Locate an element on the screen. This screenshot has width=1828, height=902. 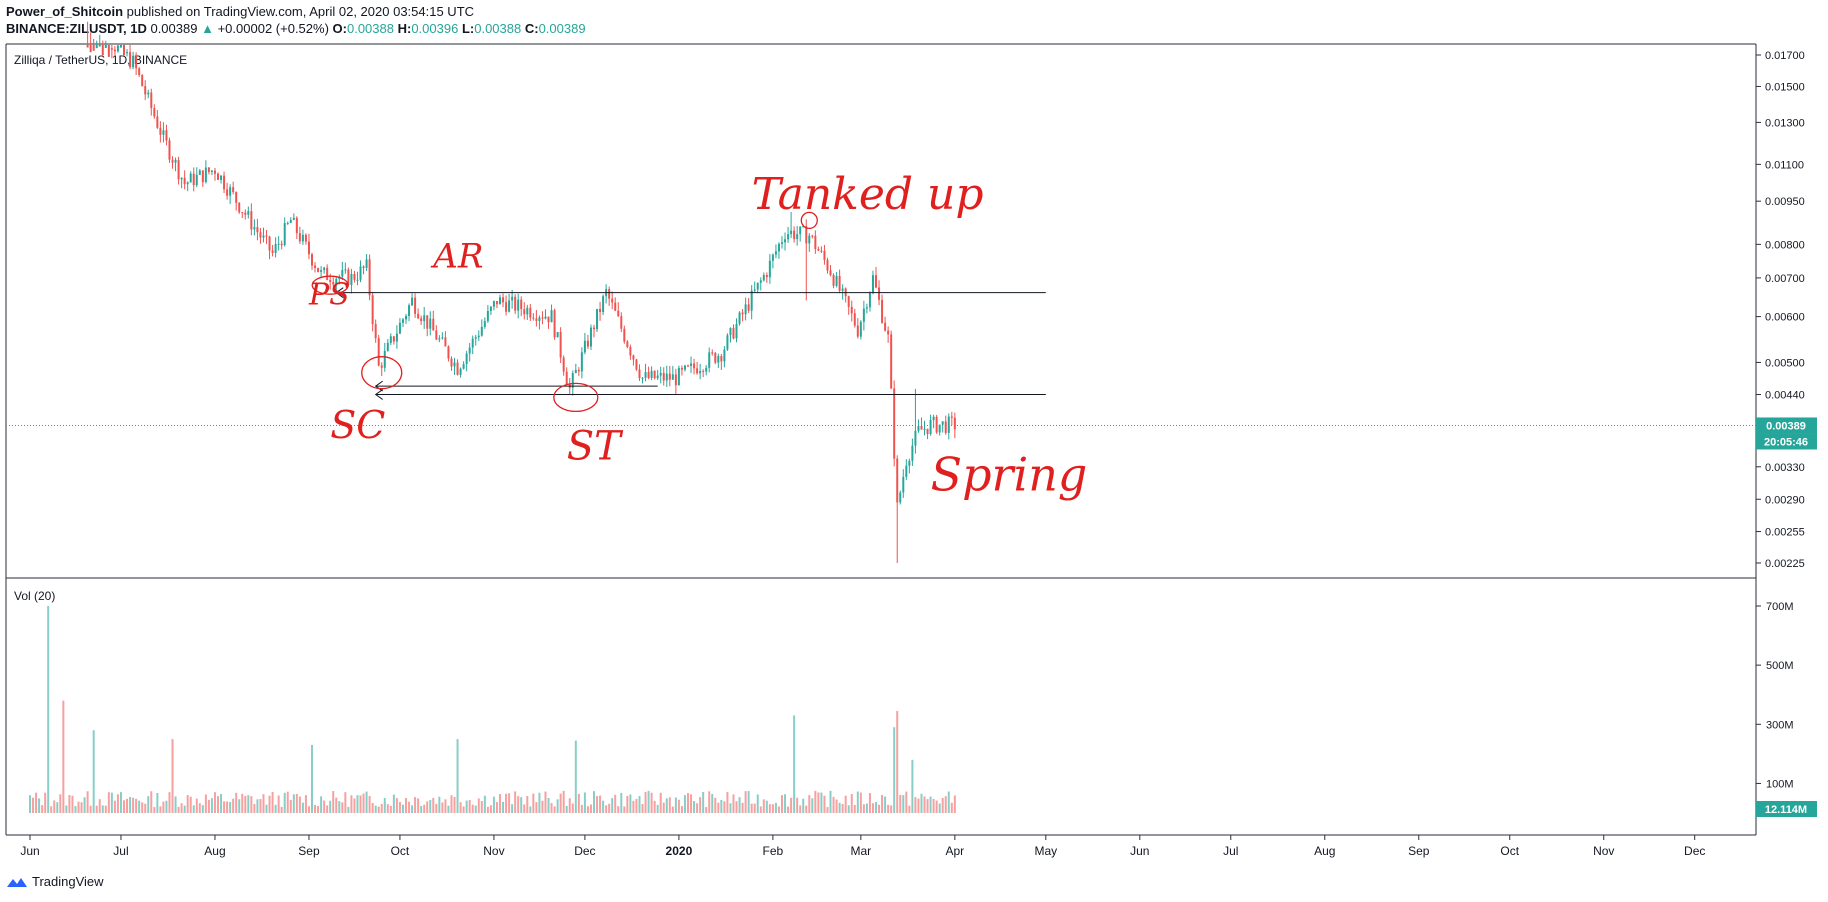
author: Power_of_Shitcoin is located at coordinates (65, 11).